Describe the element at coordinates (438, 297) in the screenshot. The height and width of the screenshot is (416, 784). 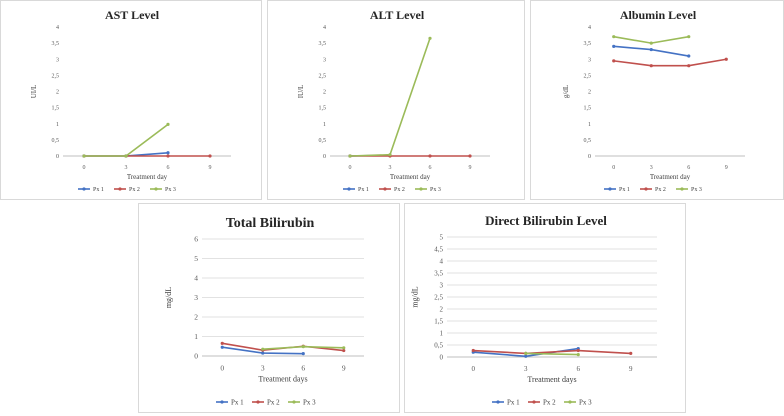
I see `y-tick-label: 2,5` at that location.